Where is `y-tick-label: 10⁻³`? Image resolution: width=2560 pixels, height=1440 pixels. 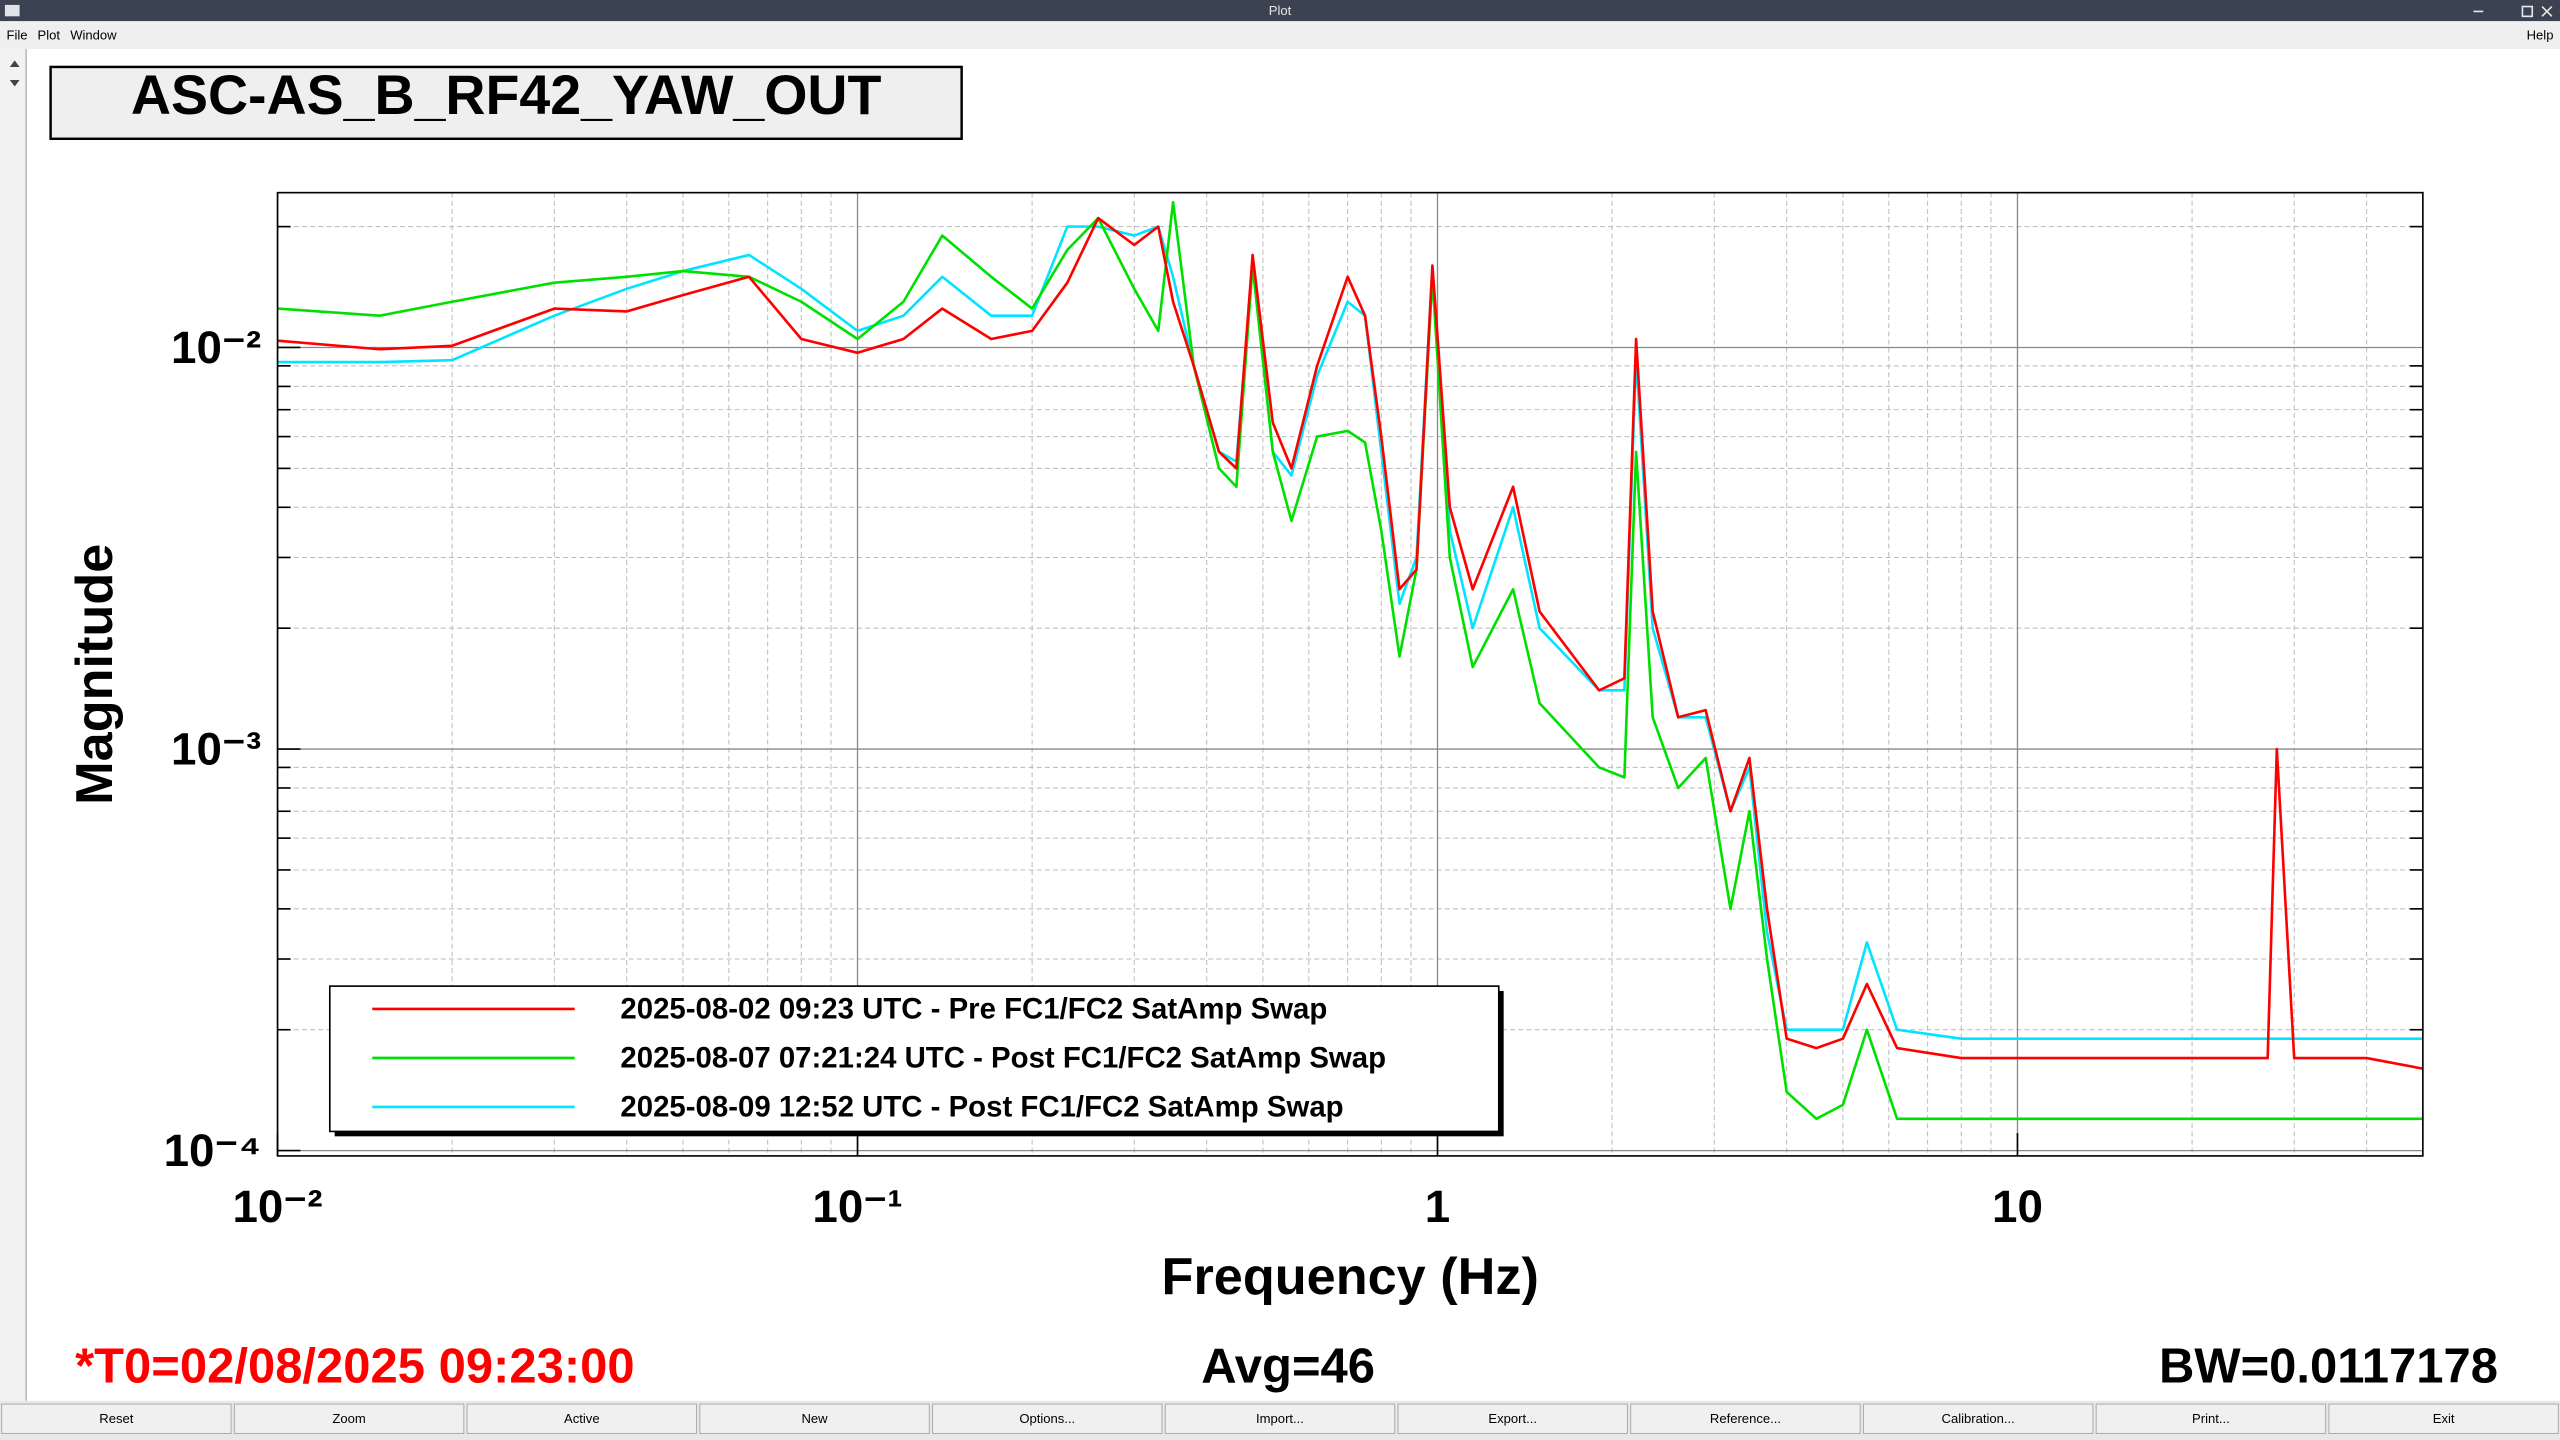
y-tick-label: 10⁻³ is located at coordinates (216, 748).